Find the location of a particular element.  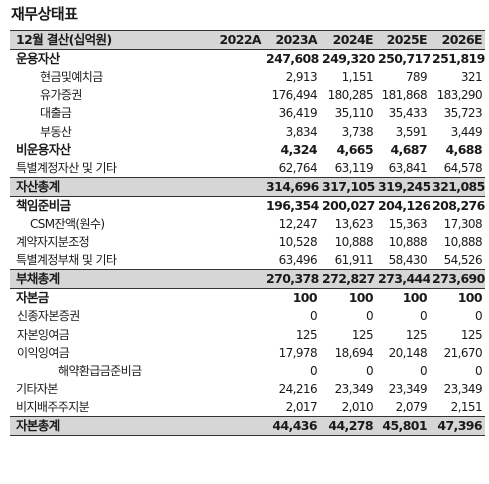

header-year-2024e: 2024E is located at coordinates (353, 40).